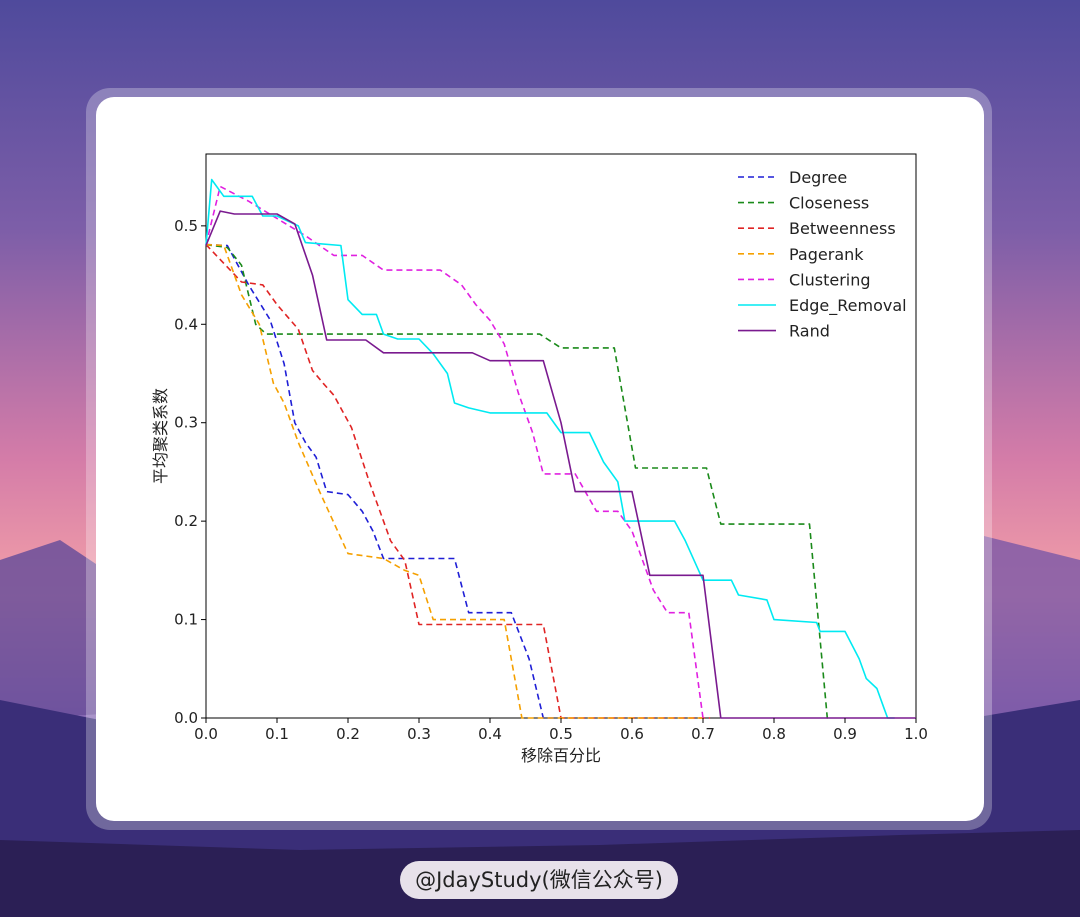  What do you see at coordinates (206, 734) in the screenshot?
I see `x-tick-label: 0.0` at bounding box center [206, 734].